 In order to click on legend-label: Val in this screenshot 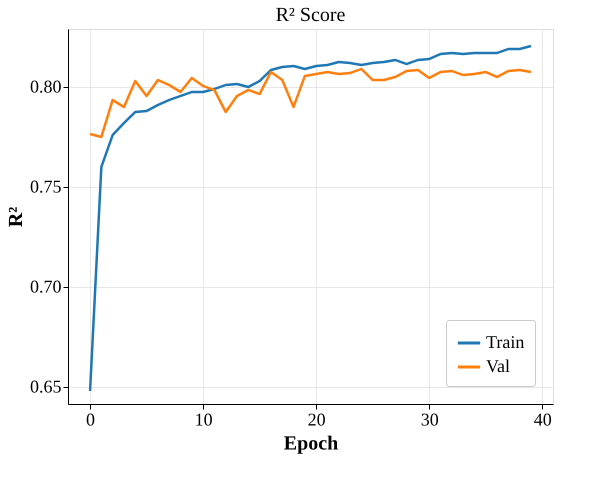, I will do `click(498, 366)`.